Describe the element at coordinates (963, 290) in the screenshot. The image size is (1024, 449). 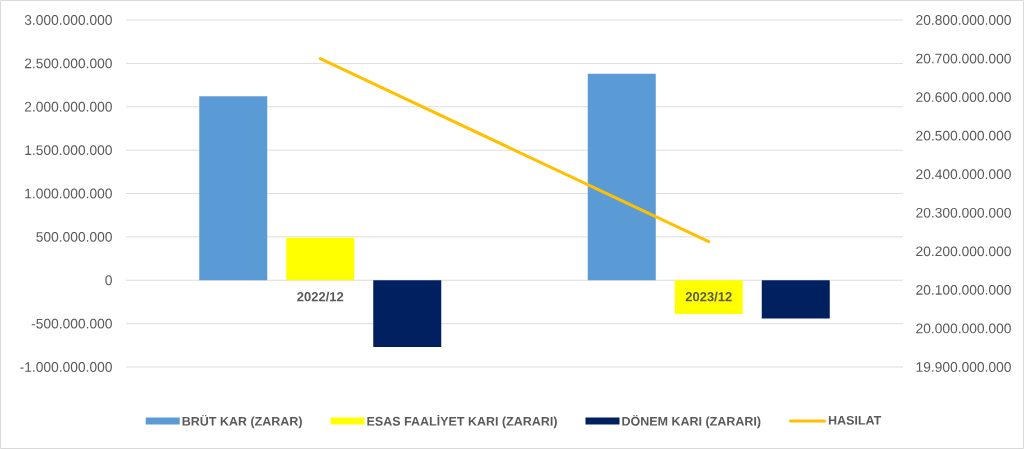
I see `y2-tick-label: 20.100.000.000` at that location.